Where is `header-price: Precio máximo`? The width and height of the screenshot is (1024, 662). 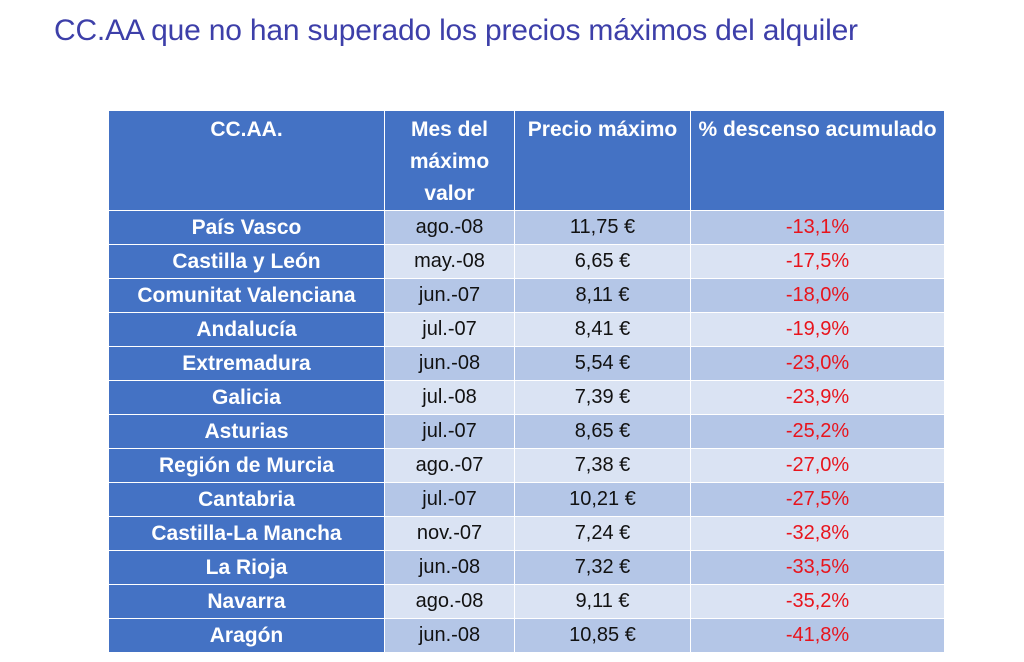 header-price: Precio máximo is located at coordinates (602, 160).